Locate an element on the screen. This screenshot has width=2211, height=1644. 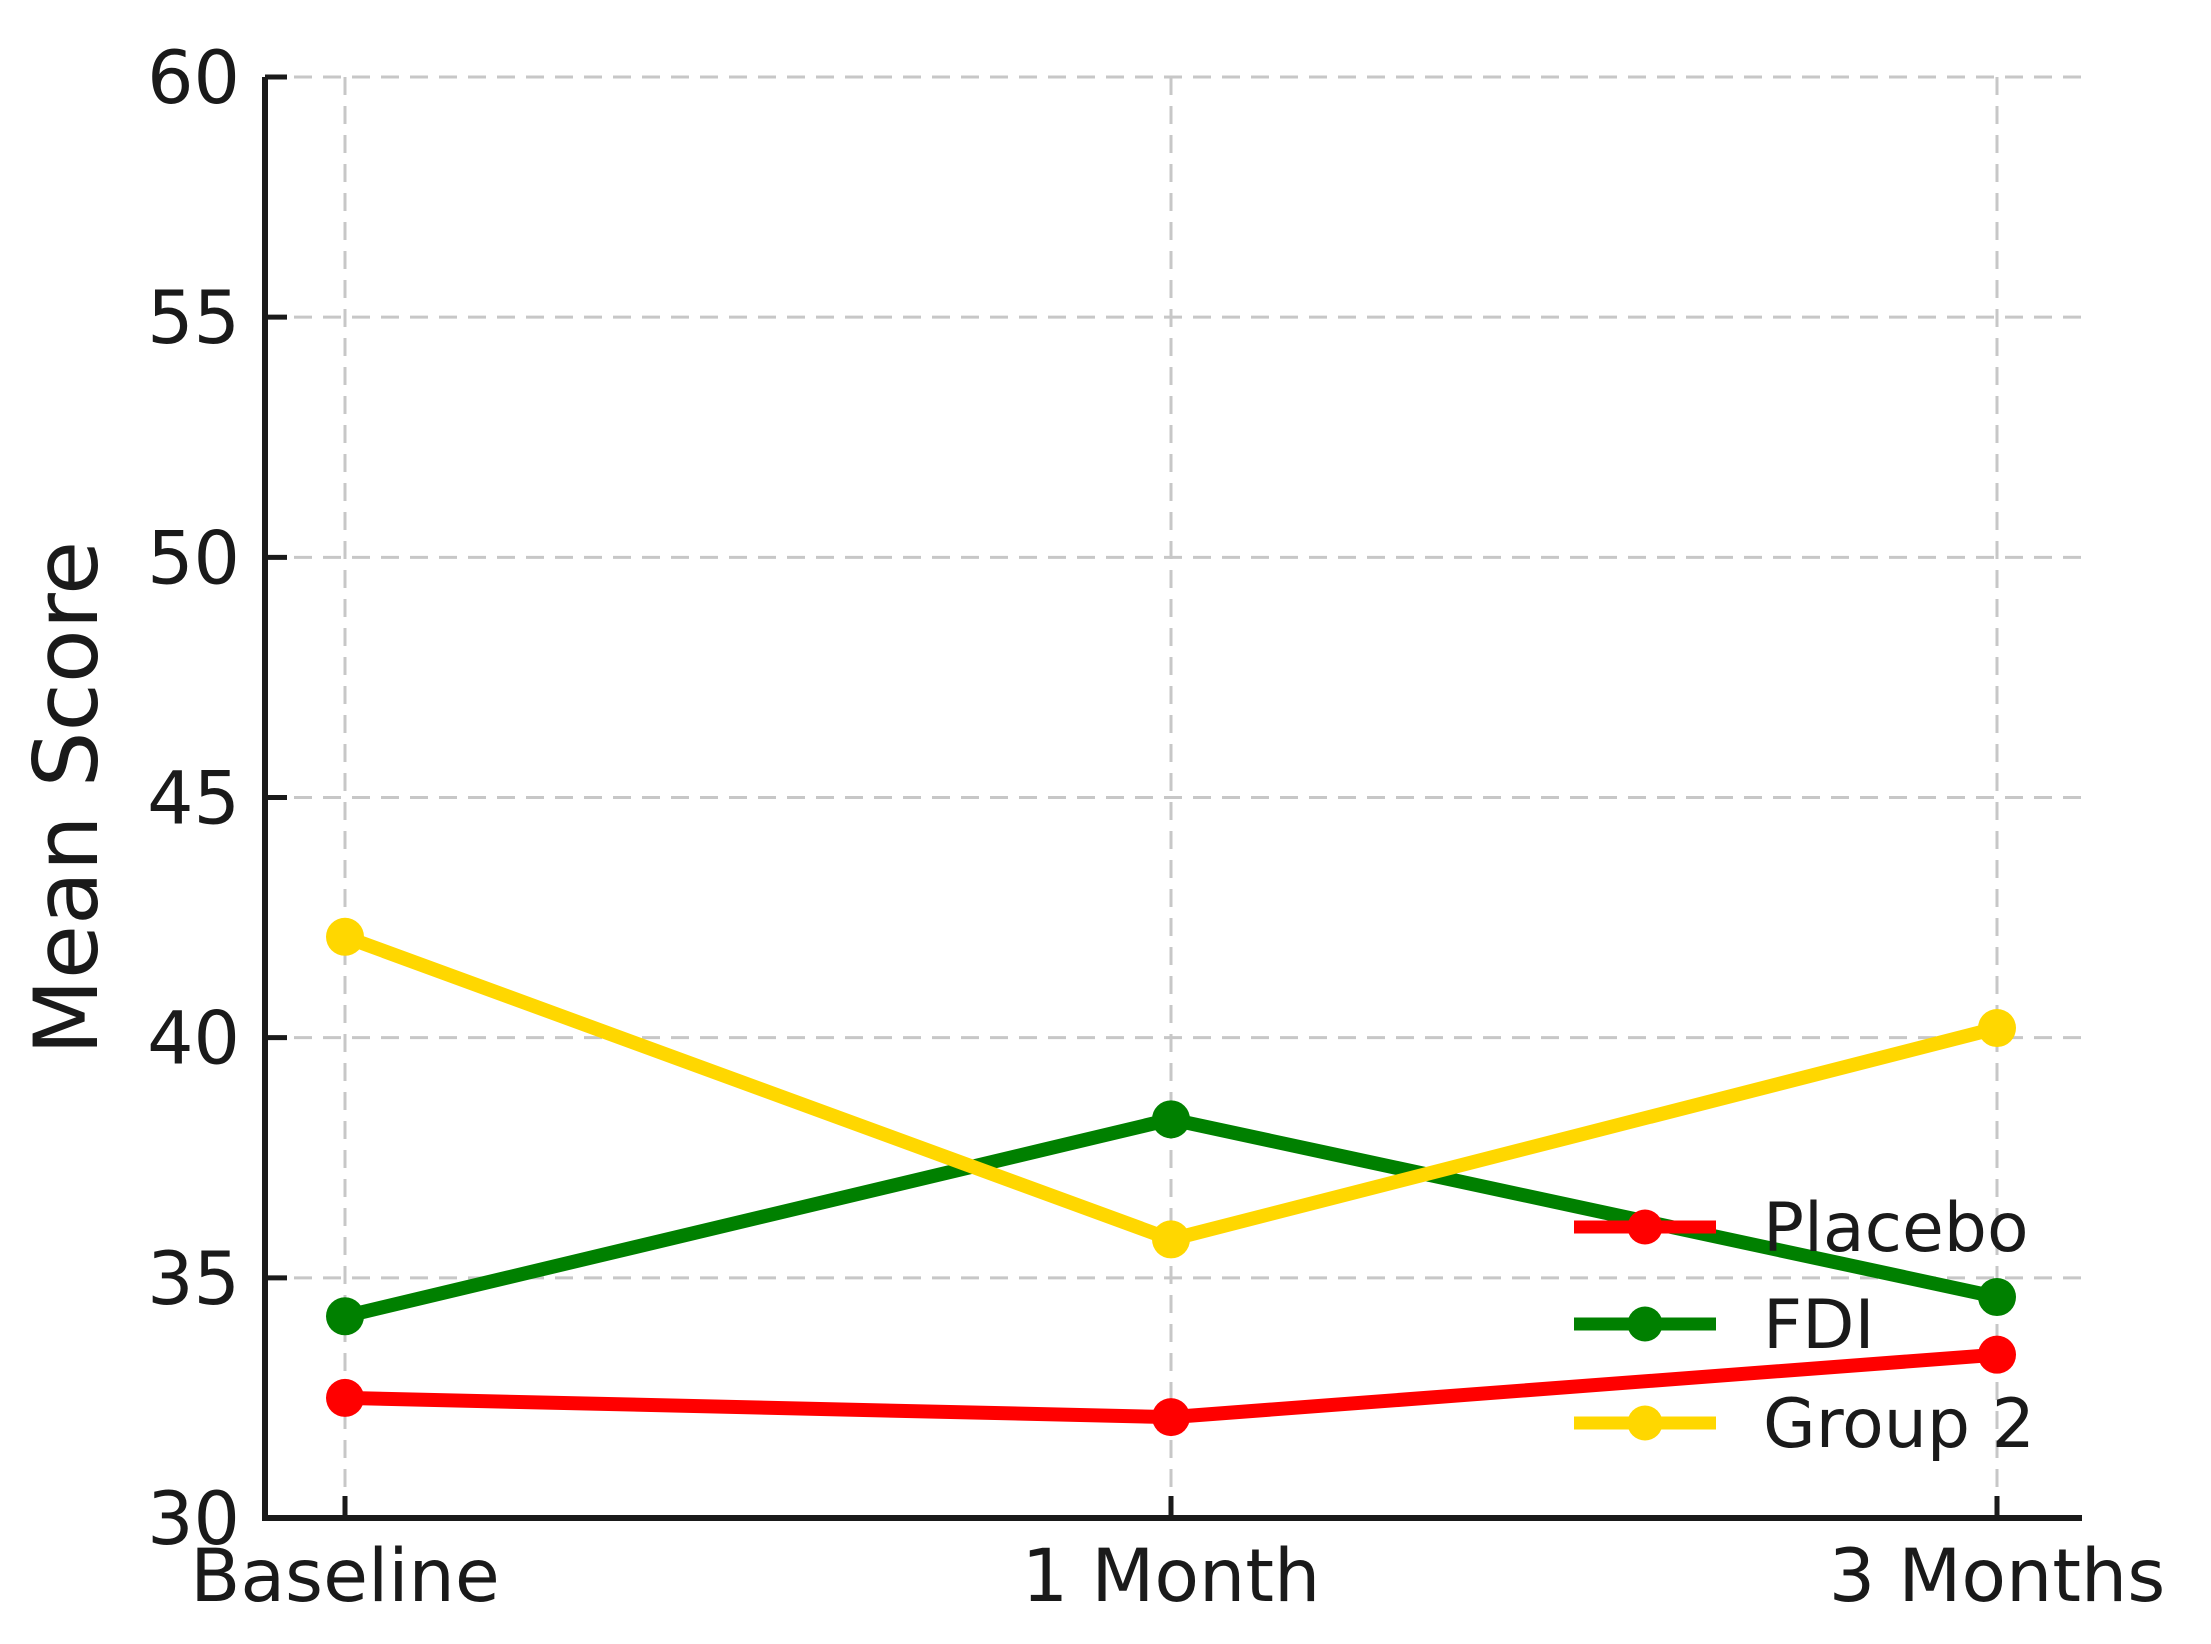
y-axis-label: Mean Score is located at coordinates (66, 798).